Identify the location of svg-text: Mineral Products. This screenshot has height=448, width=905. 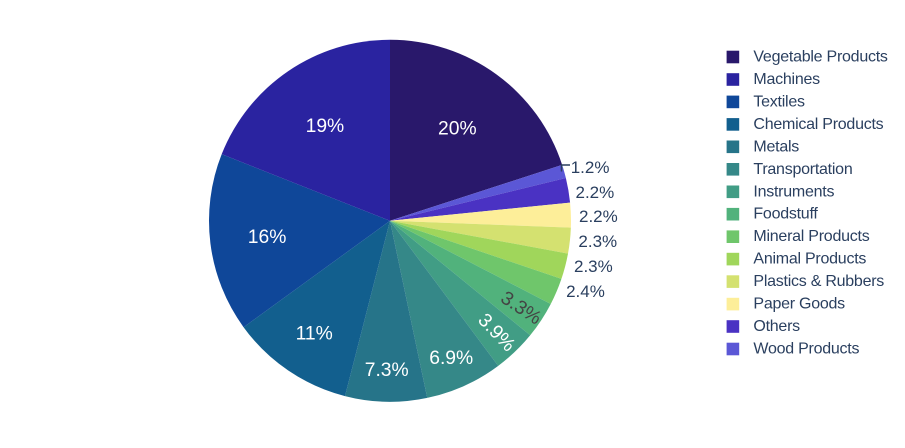
(811, 236).